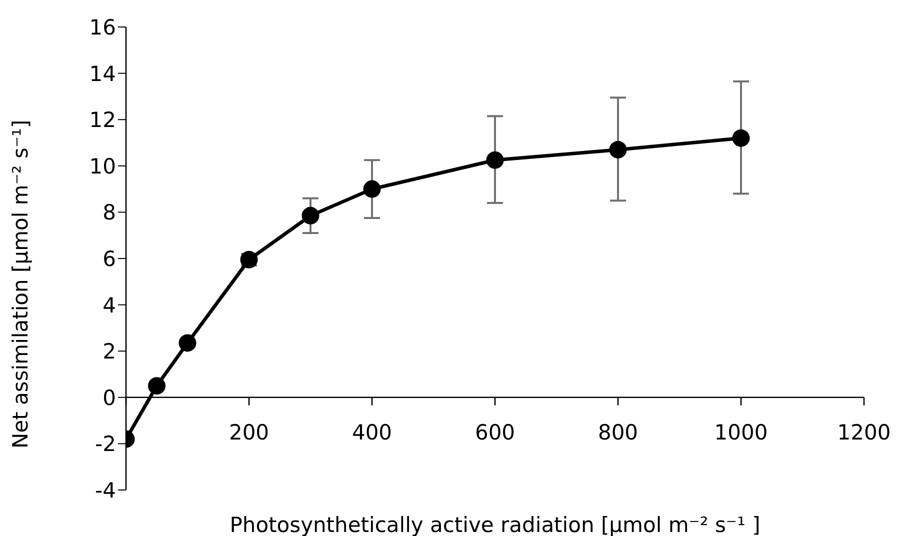  What do you see at coordinates (372, 432) in the screenshot?
I see `x-tick-label: 400` at bounding box center [372, 432].